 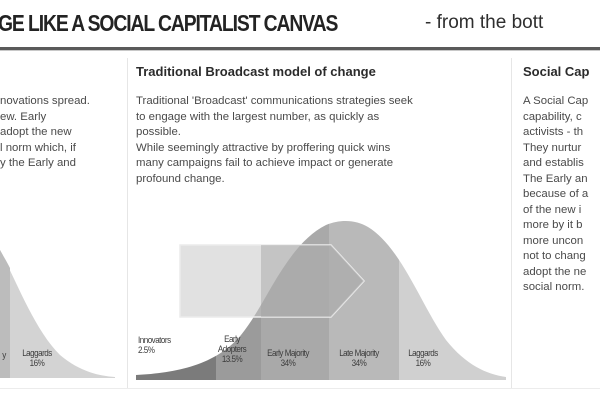 I want to click on label-early-majority: Early Majority 34%, so click(x=288, y=358).